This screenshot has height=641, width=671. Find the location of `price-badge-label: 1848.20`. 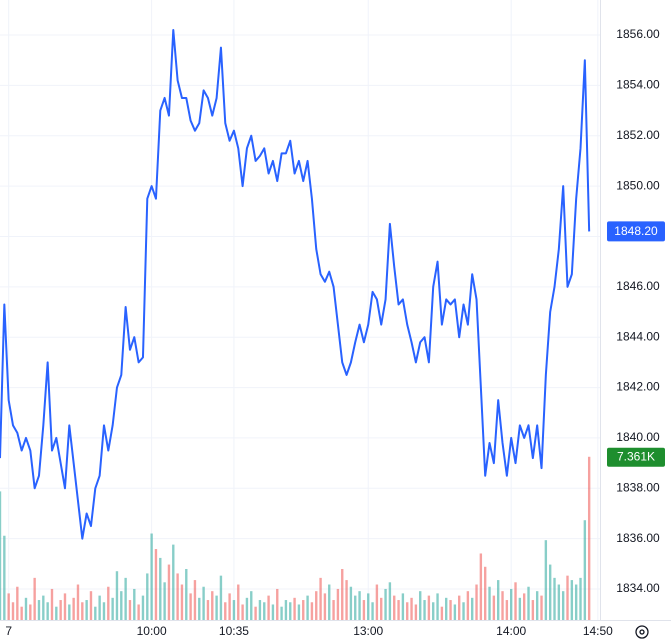

price-badge-label: 1848.20 is located at coordinates (636, 231).